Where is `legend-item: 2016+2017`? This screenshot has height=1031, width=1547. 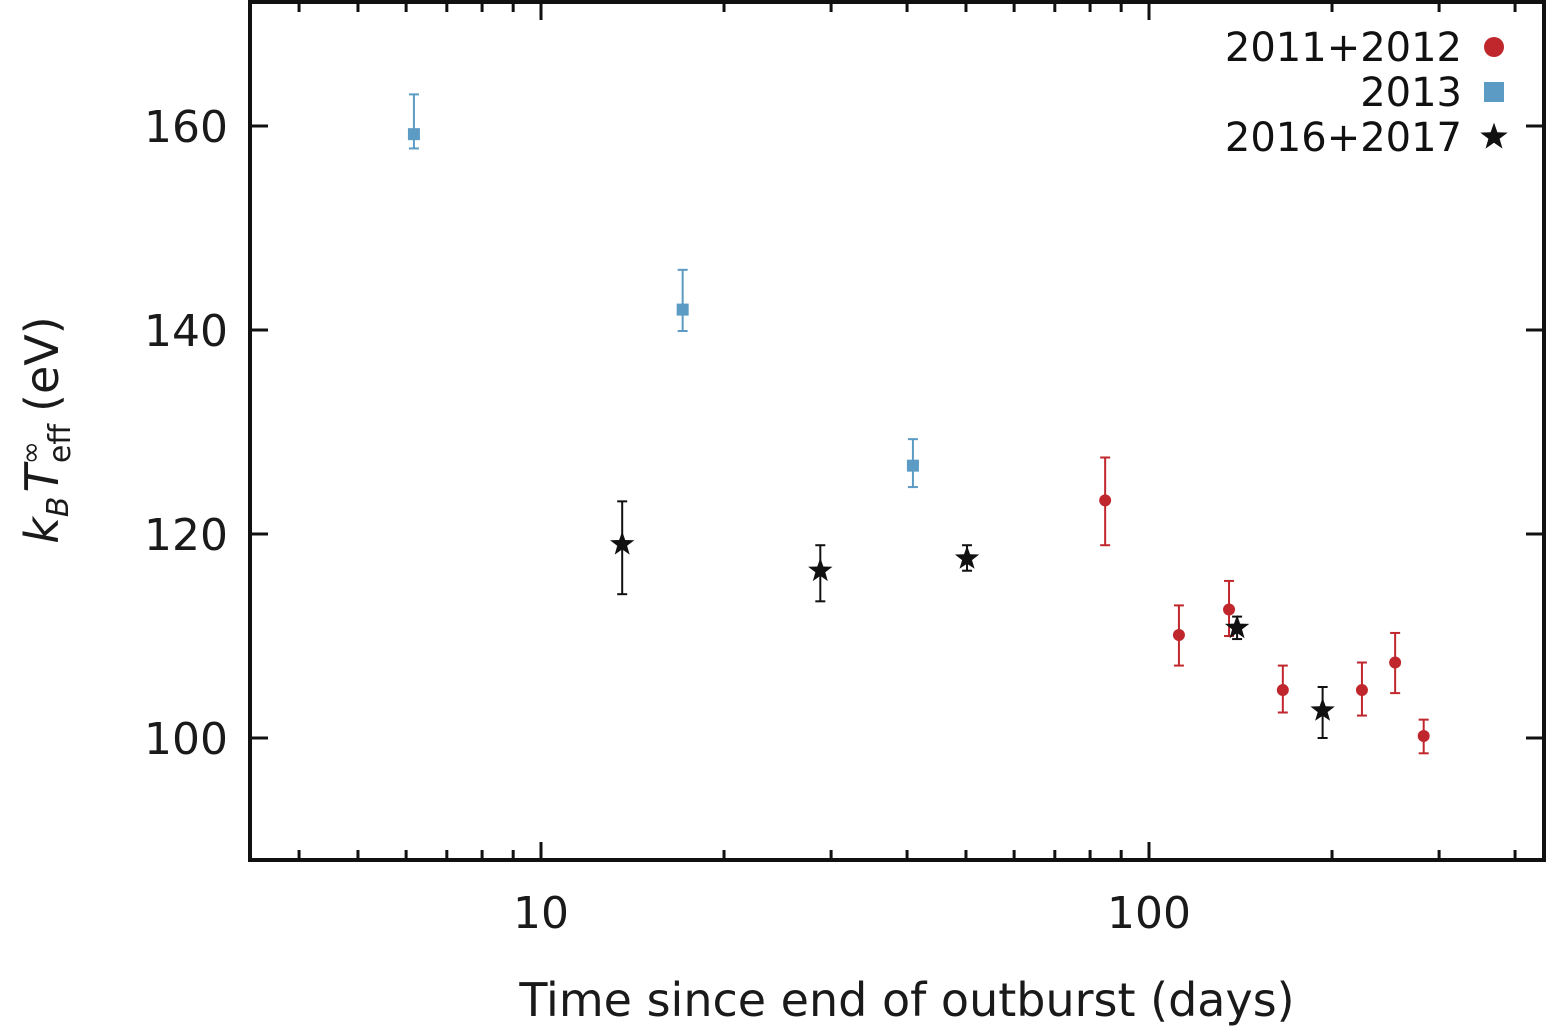
legend-item: 2016+2017 is located at coordinates (1366, 138).